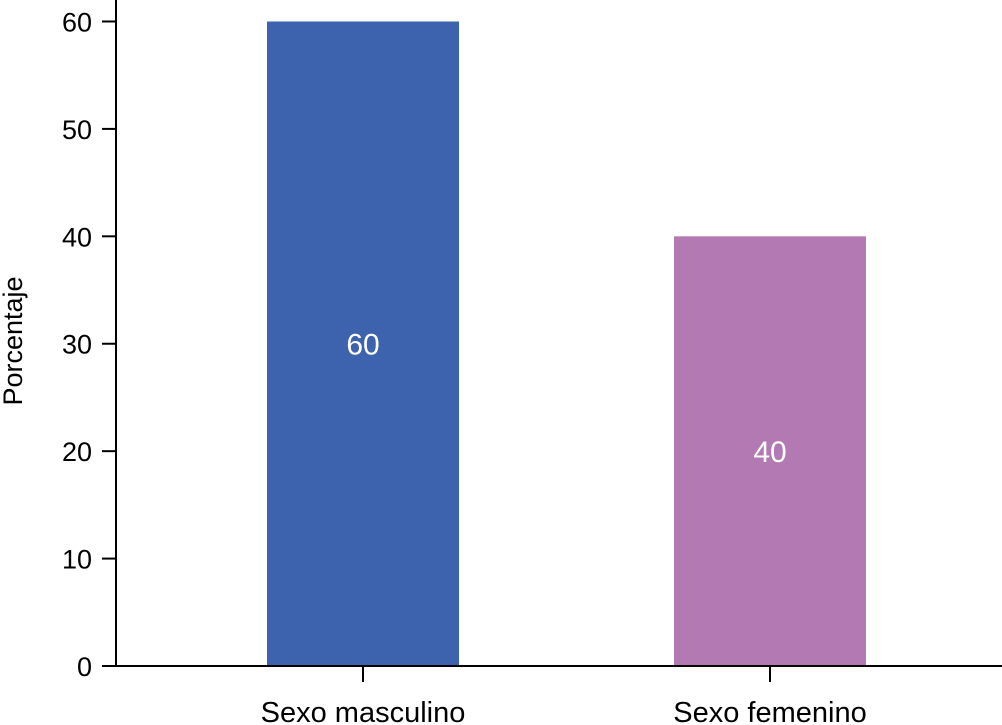 This screenshot has height=725, width=1002. What do you see at coordinates (84, 667) in the screenshot?
I see `y-tick-label: 0` at bounding box center [84, 667].